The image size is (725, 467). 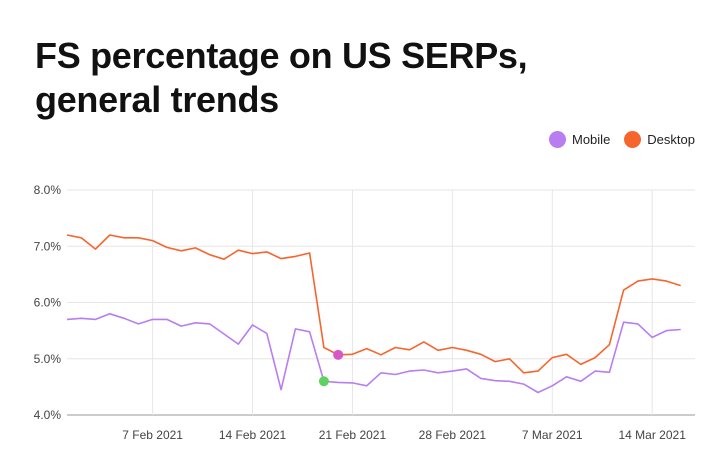 What do you see at coordinates (652, 435) in the screenshot?
I see `x-tick-label: 14 Mar 2021` at bounding box center [652, 435].